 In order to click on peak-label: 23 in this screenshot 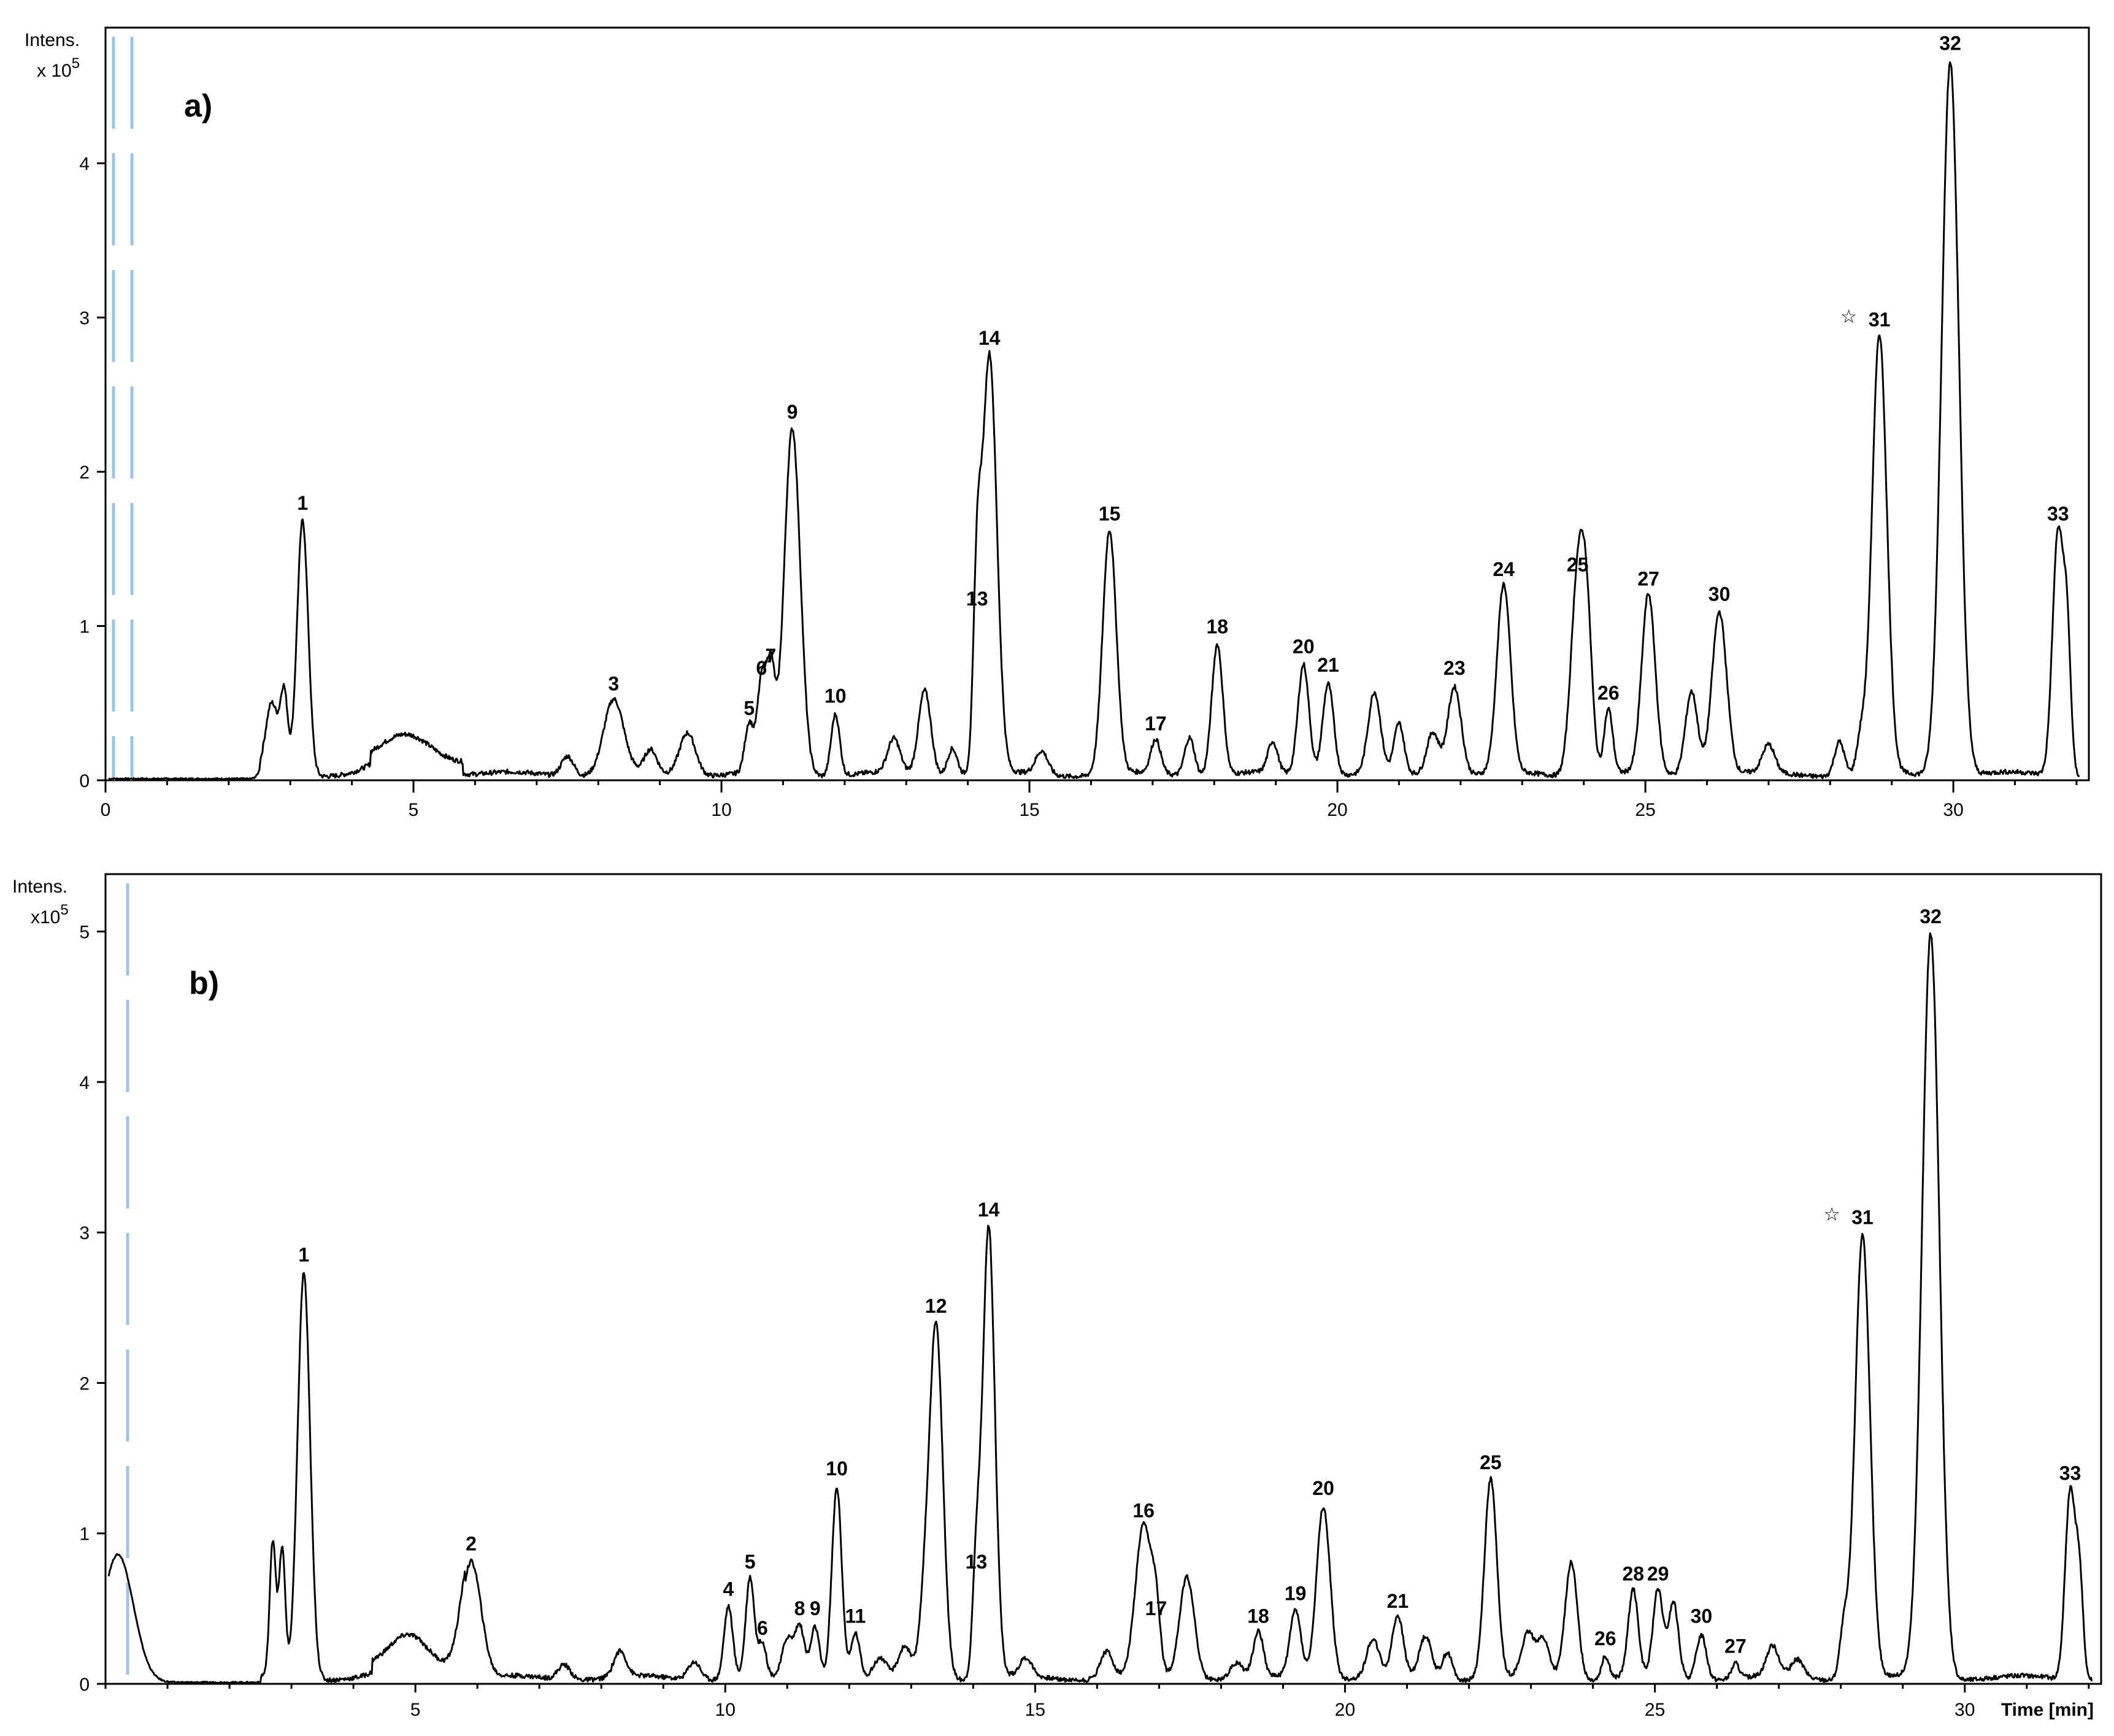, I will do `click(1455, 668)`.